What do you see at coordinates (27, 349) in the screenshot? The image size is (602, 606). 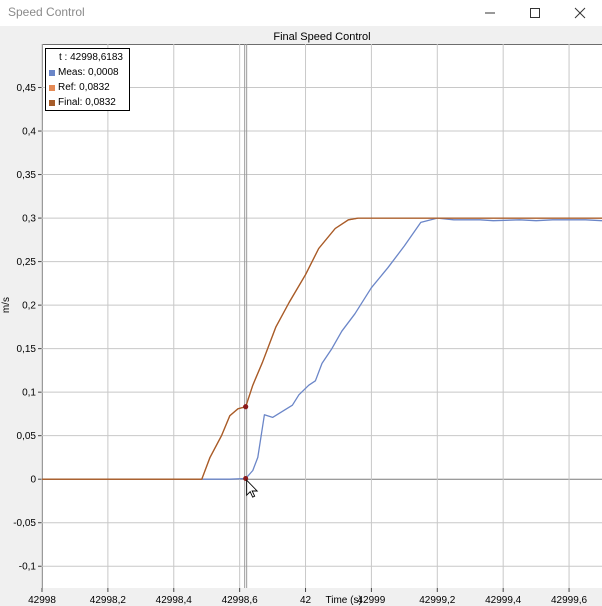 I see `y-tick-label: 0,15` at bounding box center [27, 349].